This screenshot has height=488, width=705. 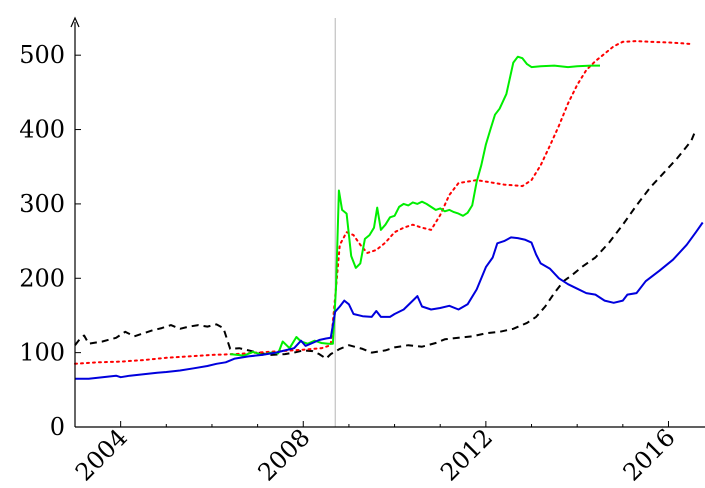 I want to click on y-tick-label-0: 0, so click(x=57, y=427).